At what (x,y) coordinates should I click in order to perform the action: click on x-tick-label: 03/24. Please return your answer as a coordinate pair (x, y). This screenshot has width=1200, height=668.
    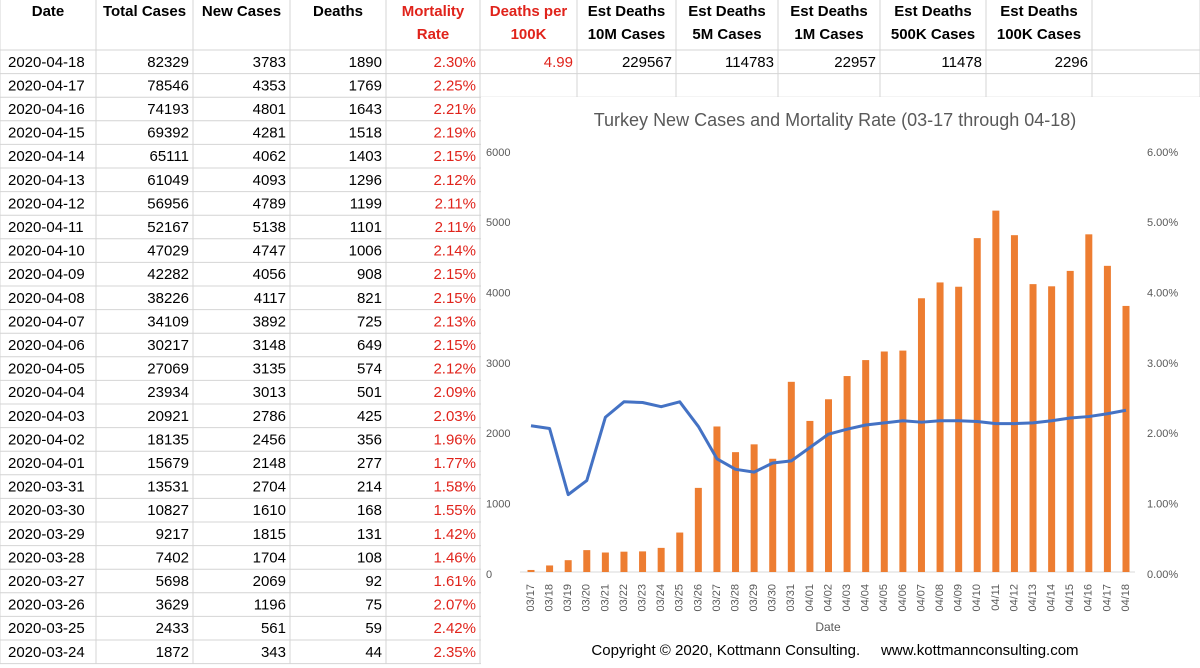
    Looking at the image, I should click on (661, 598).